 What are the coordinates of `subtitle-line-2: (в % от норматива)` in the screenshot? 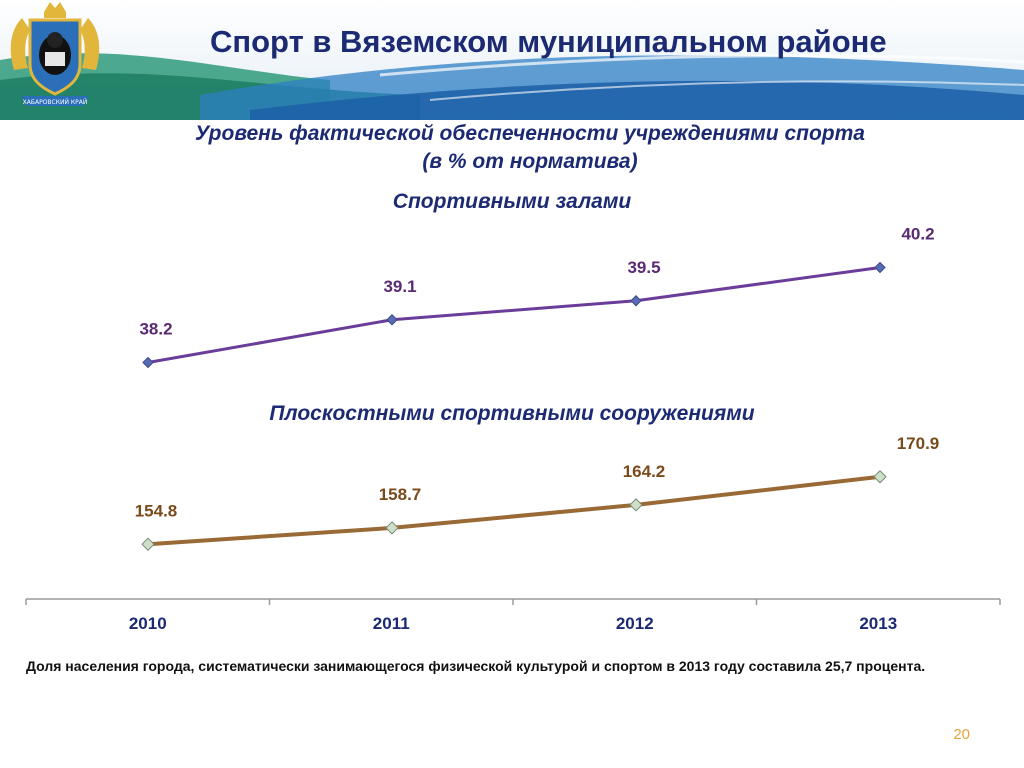 It's located at (530, 161).